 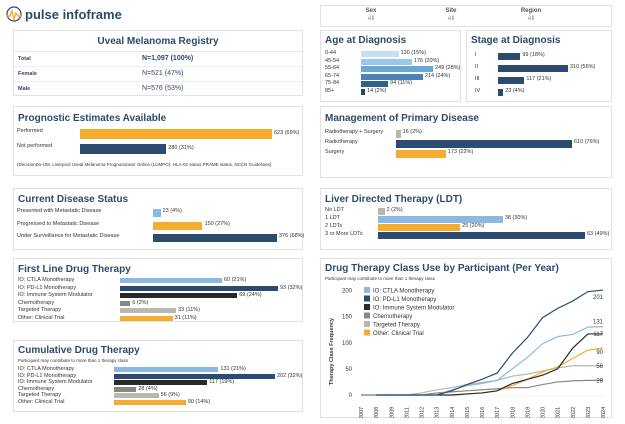 I want to click on registry-title: Uveal Melanoma Registry, so click(x=158, y=41).